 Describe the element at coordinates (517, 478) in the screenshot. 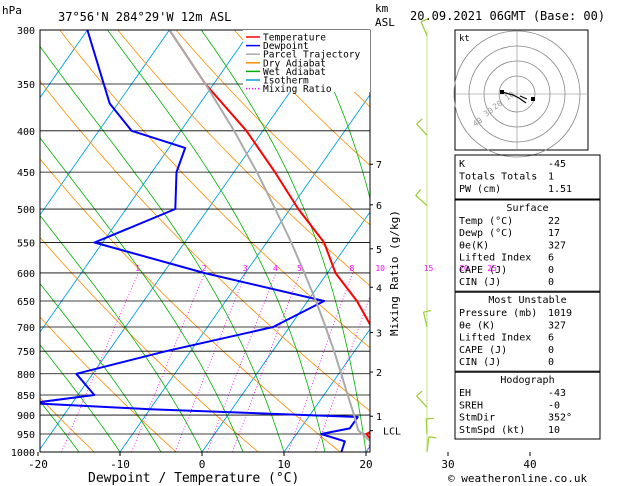

I see `copyright-label: © weatheronline.co.uk` at that location.